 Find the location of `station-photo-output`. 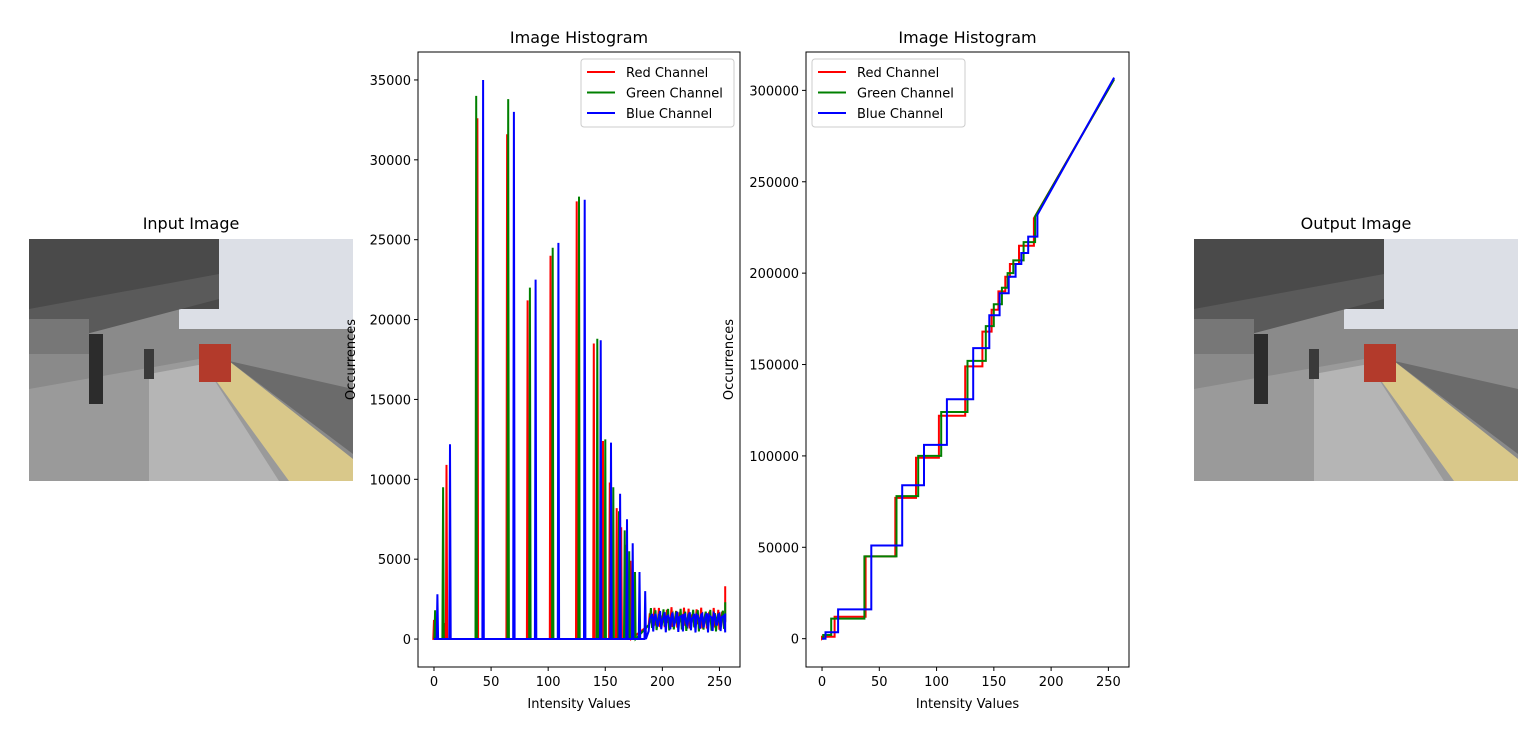

station-photo-output is located at coordinates (1356, 360).